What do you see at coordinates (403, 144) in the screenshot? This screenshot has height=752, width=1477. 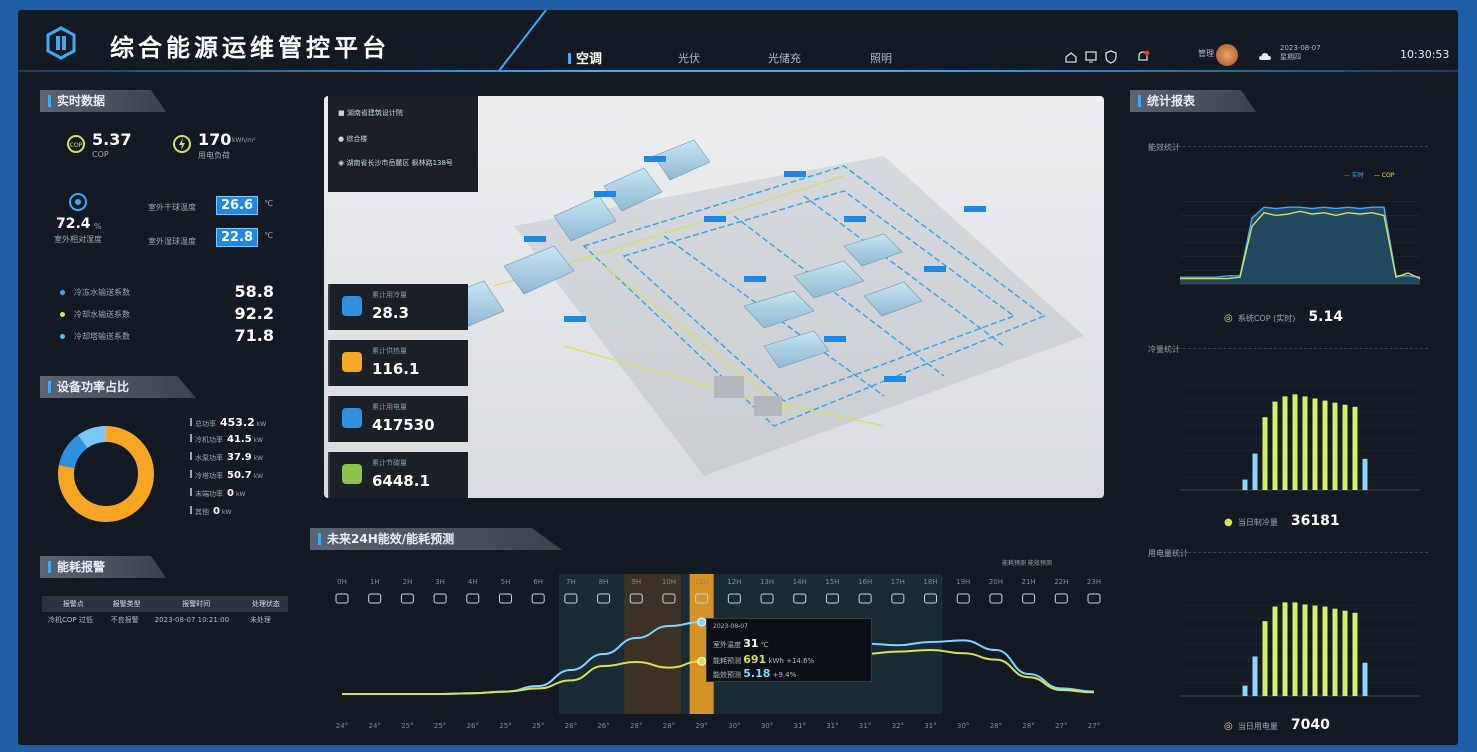 I see `site-info-box: ■ 湖南省建筑设计院 ● 综合楼 ◉ 湖南省长沙市岳麓区 枫林路138号` at bounding box center [403, 144].